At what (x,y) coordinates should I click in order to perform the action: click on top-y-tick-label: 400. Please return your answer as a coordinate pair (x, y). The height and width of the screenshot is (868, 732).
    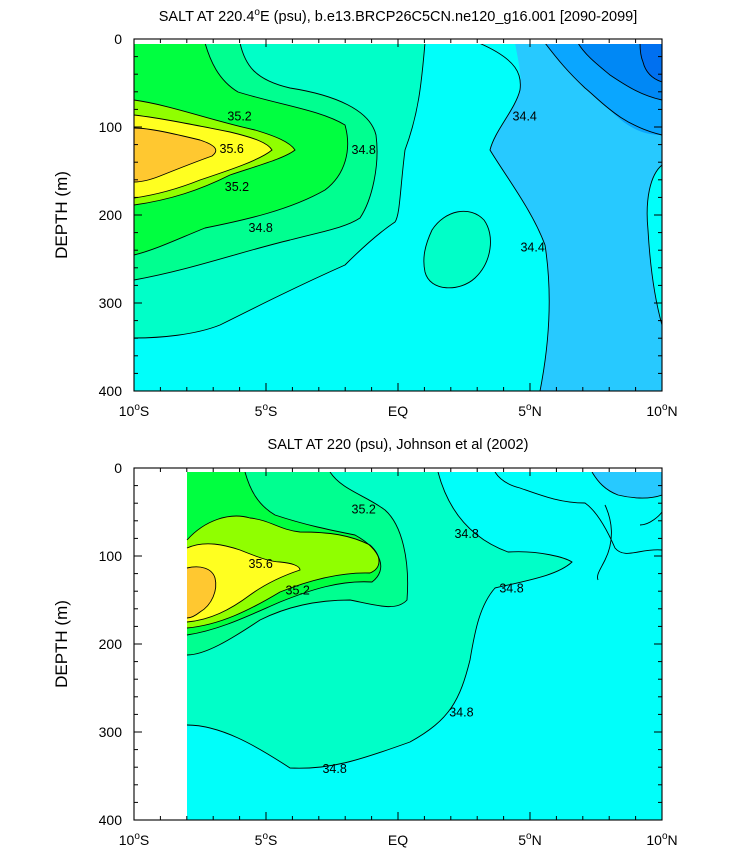
    Looking at the image, I should click on (111, 391).